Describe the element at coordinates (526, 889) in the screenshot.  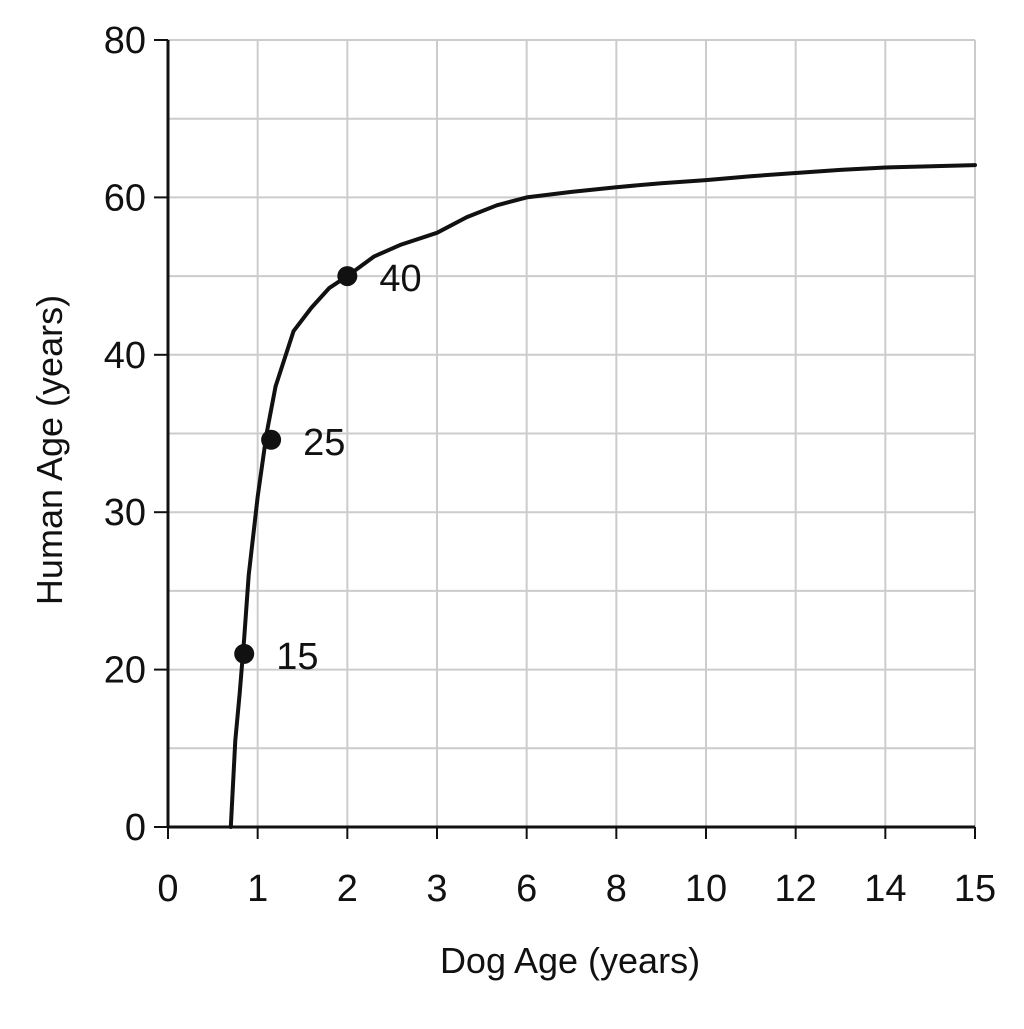
I see `x-tick-label: 6` at that location.